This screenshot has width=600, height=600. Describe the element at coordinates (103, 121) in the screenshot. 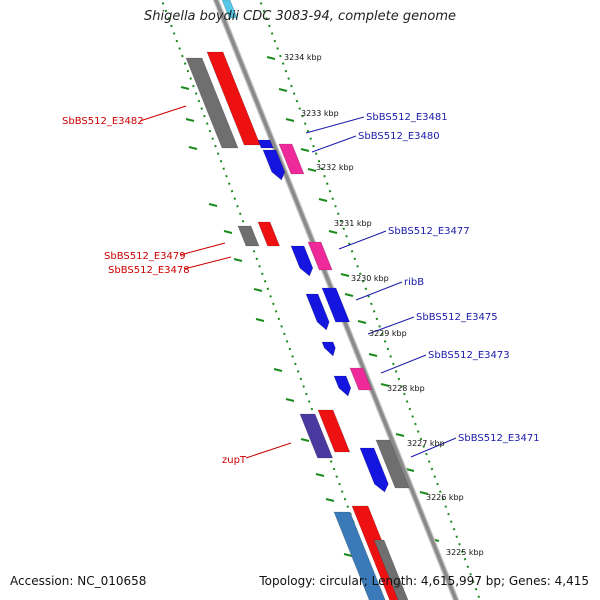

I see `gene-label: SbBS512_E3482` at that location.